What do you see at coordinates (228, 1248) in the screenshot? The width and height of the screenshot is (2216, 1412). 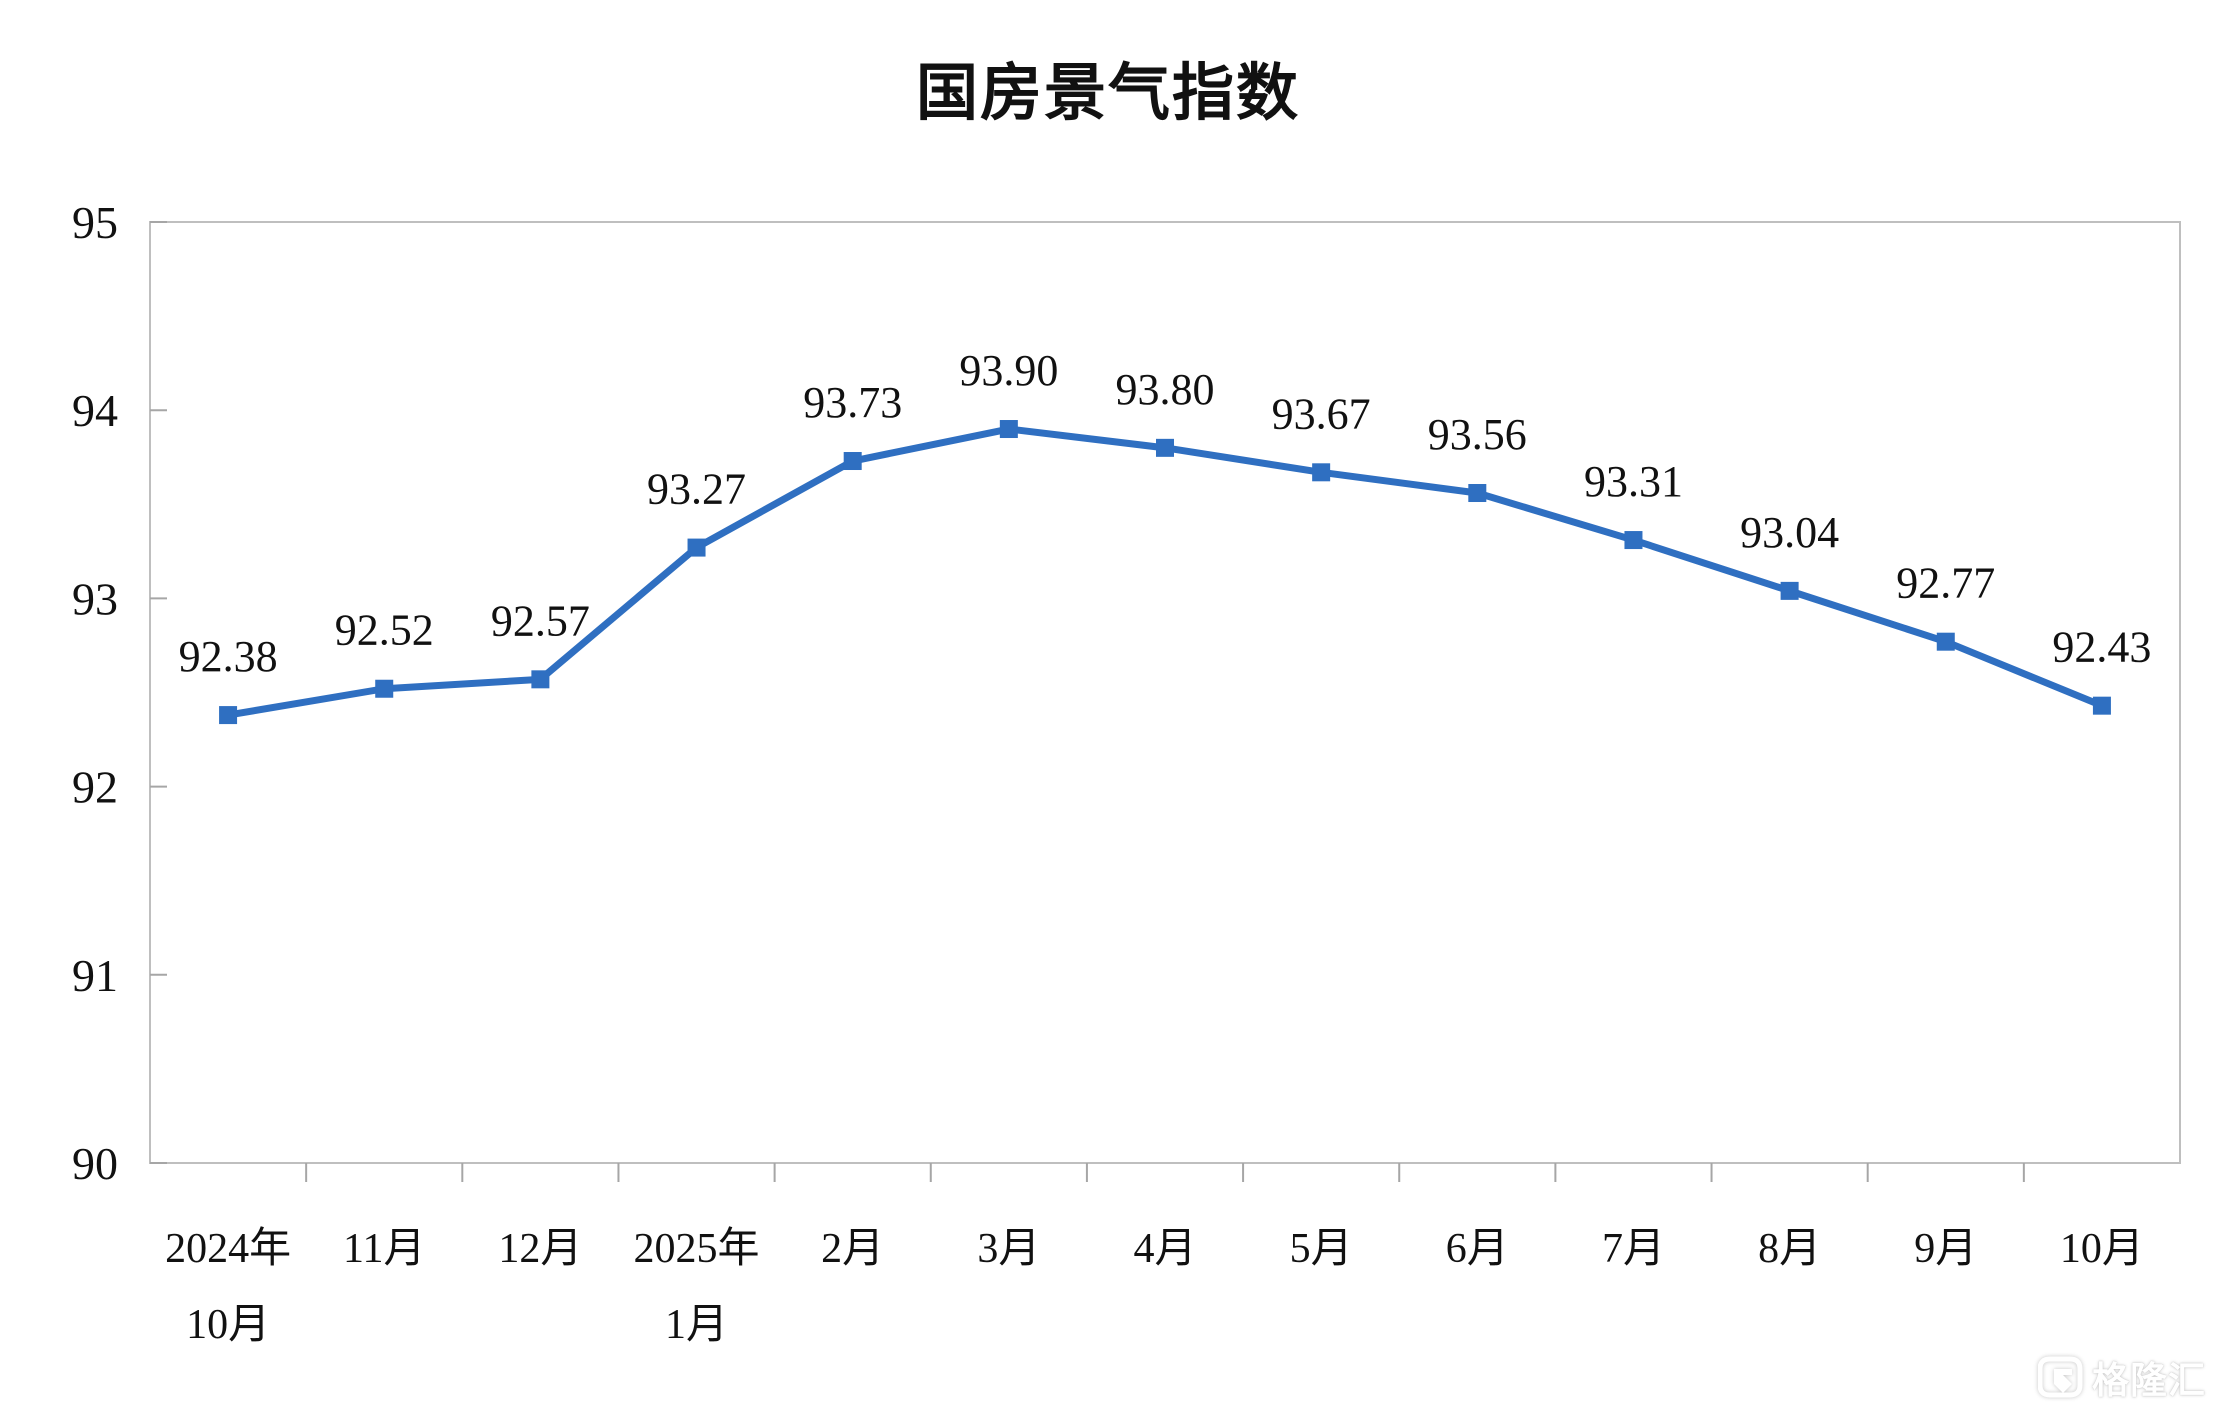 I see `x-axis-label: 2024年` at bounding box center [228, 1248].